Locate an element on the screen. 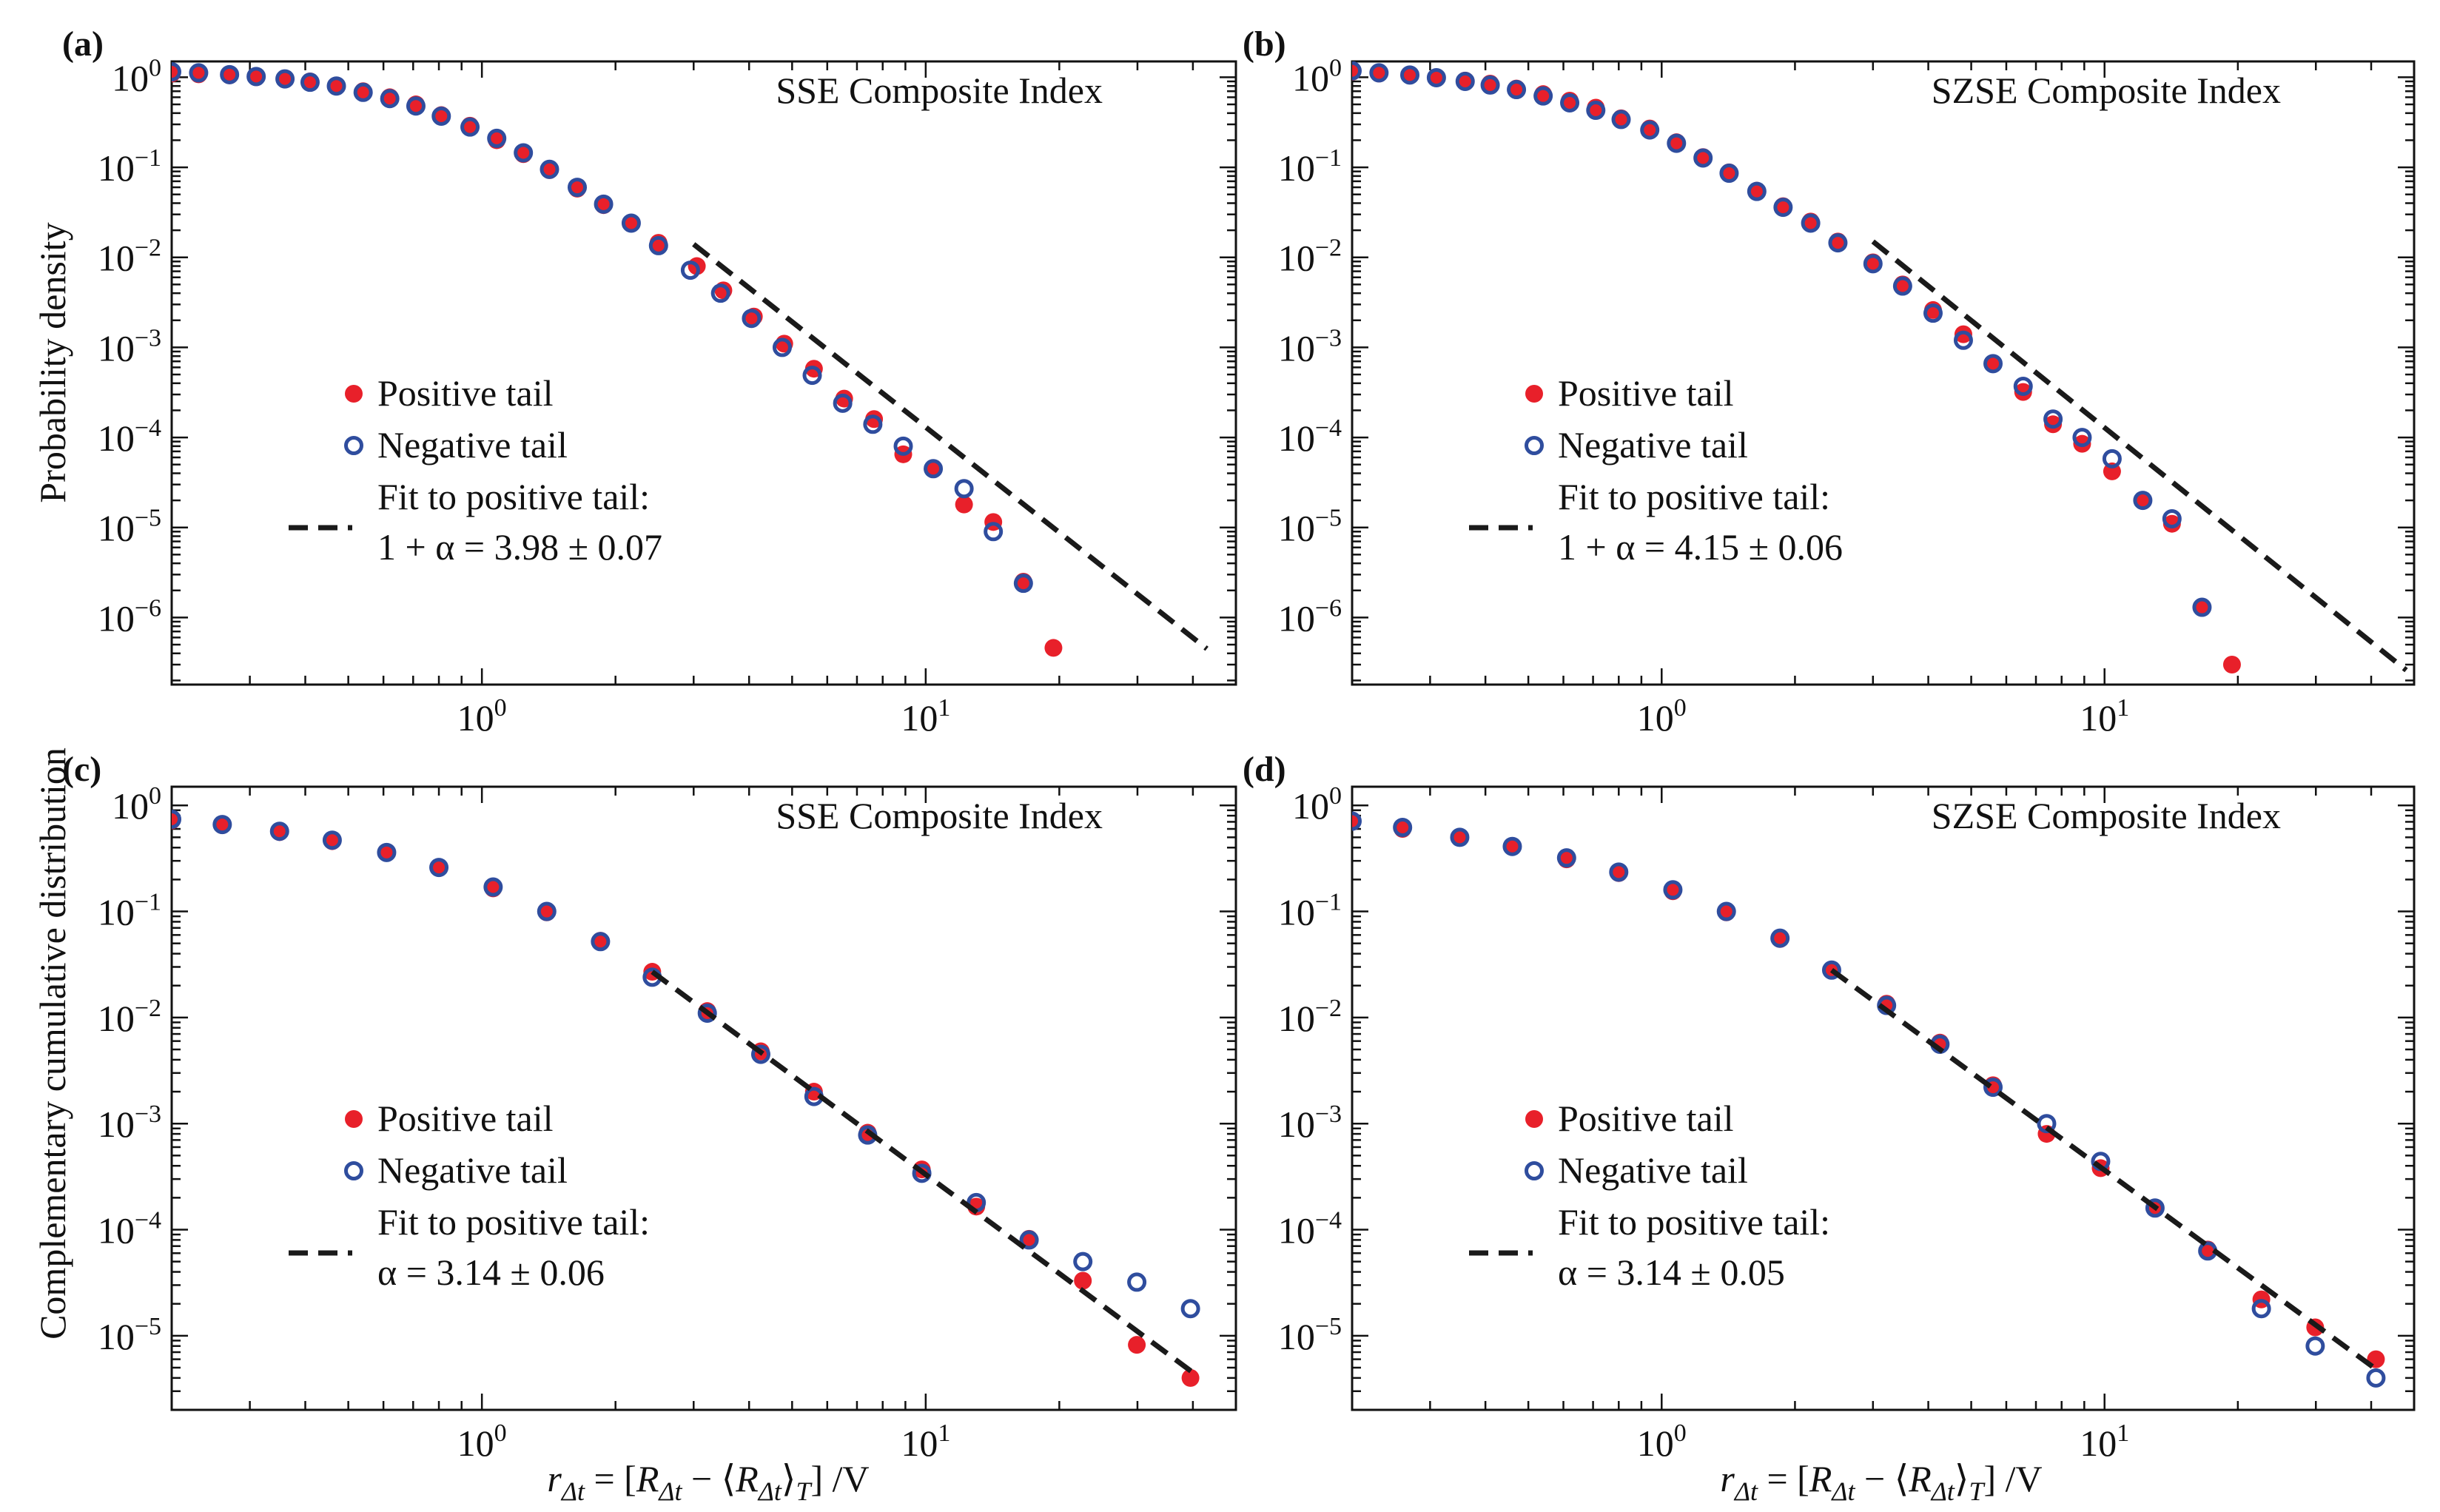  x-tick-label: 10¹ is located at coordinates (926, 716).